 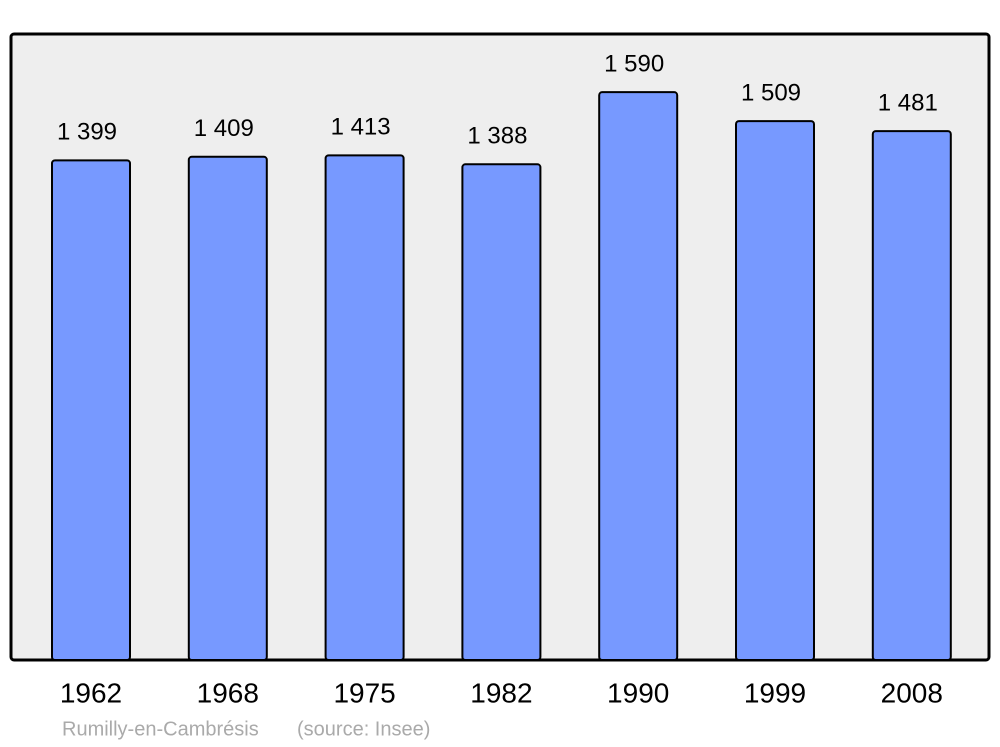 I want to click on source: (source: Insee), so click(x=363, y=729).